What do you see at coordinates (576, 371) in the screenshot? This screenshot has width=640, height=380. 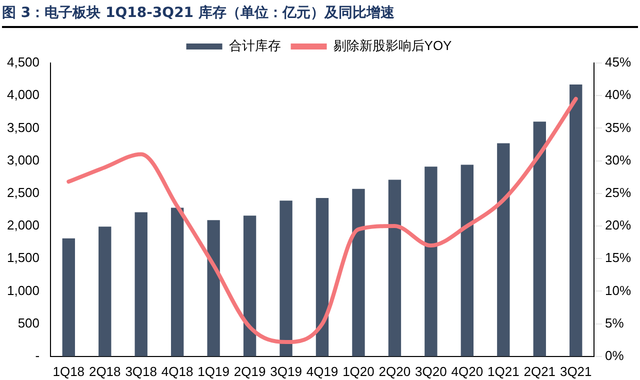 I see `x-tick-label: 3Q21` at bounding box center [576, 371].